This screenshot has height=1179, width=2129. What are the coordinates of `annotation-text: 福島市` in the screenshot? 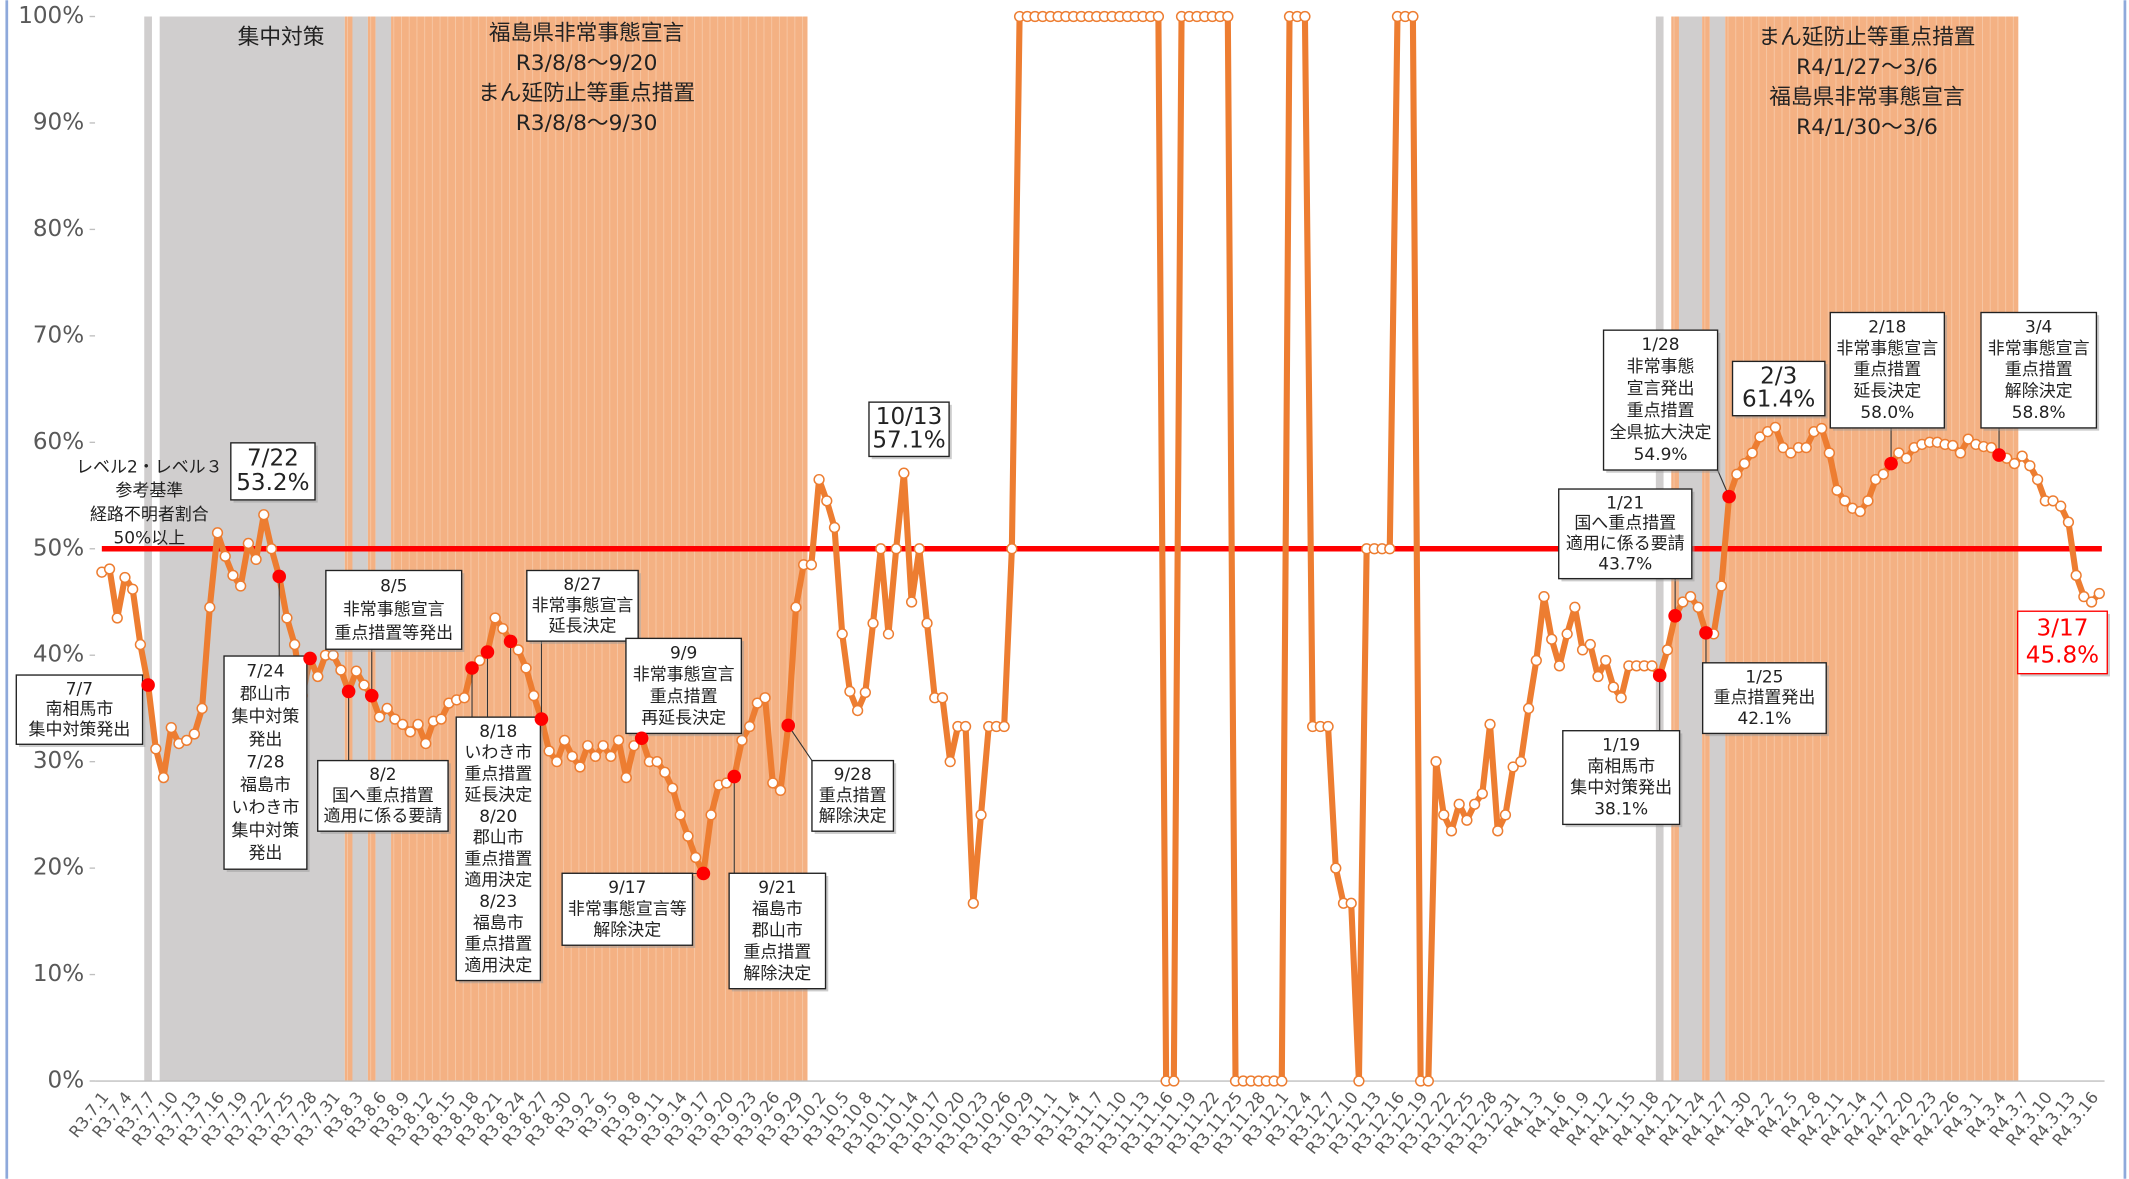 It's located at (265, 785).